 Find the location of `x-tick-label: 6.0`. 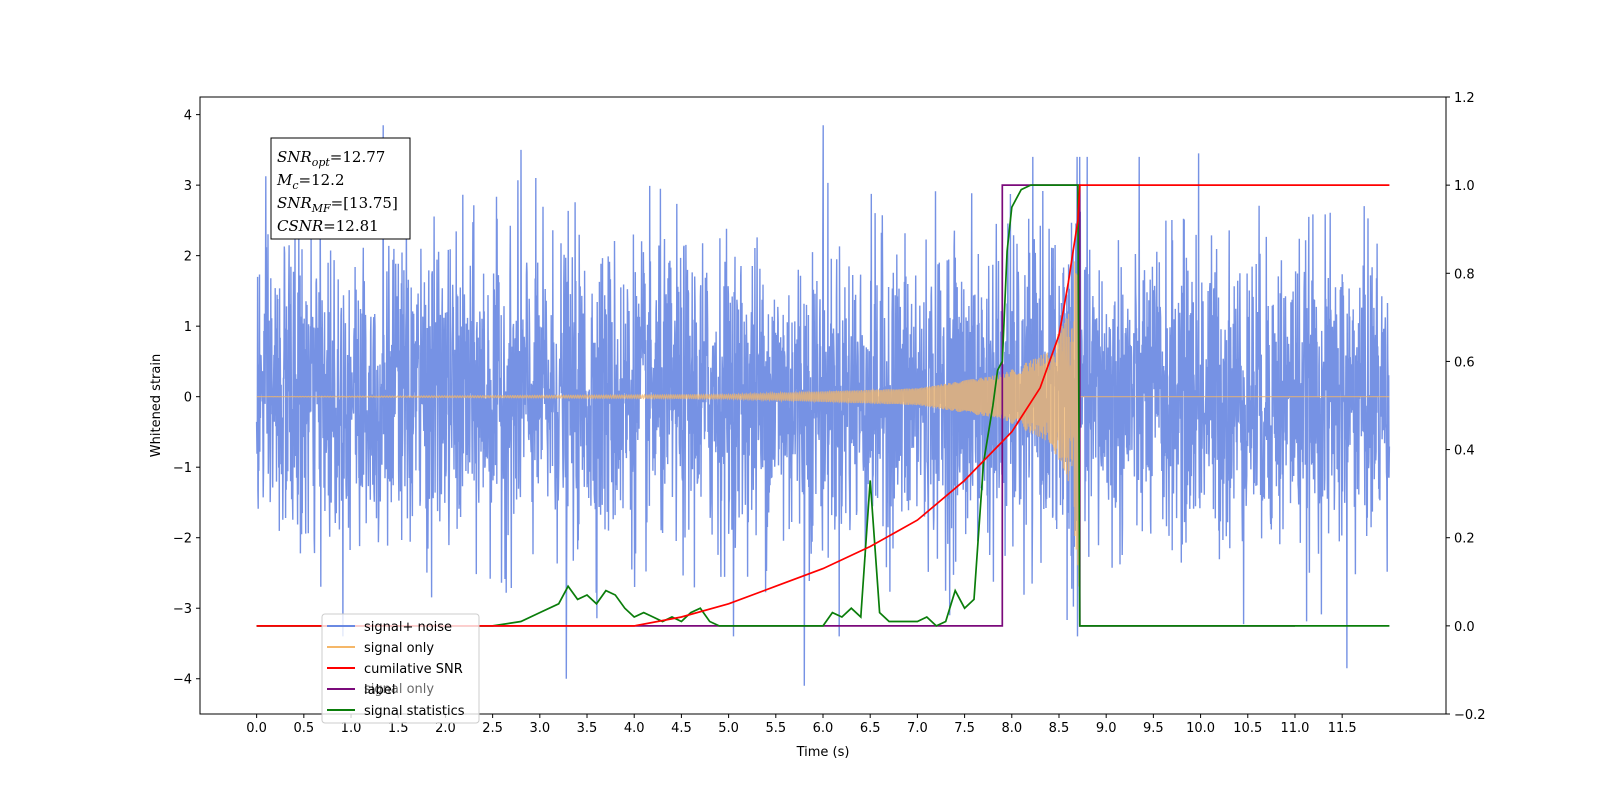

x-tick-label: 6.0 is located at coordinates (823, 728).